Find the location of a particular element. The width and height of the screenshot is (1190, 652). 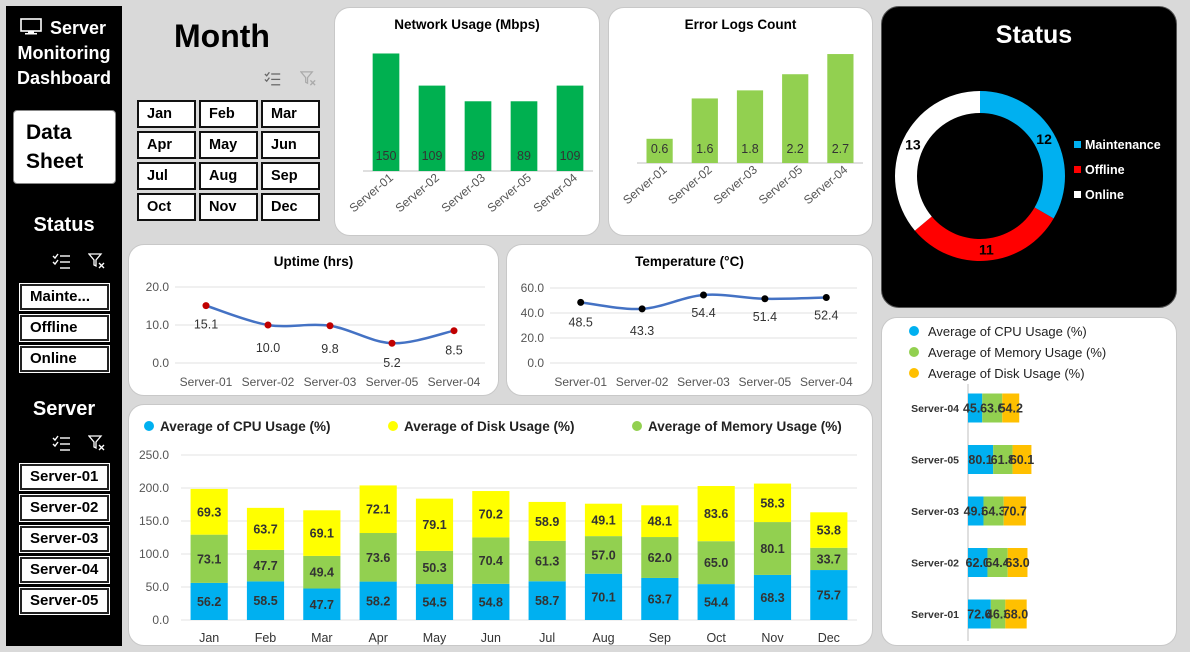

server-item-03: Server-03 is located at coordinates (64, 539).